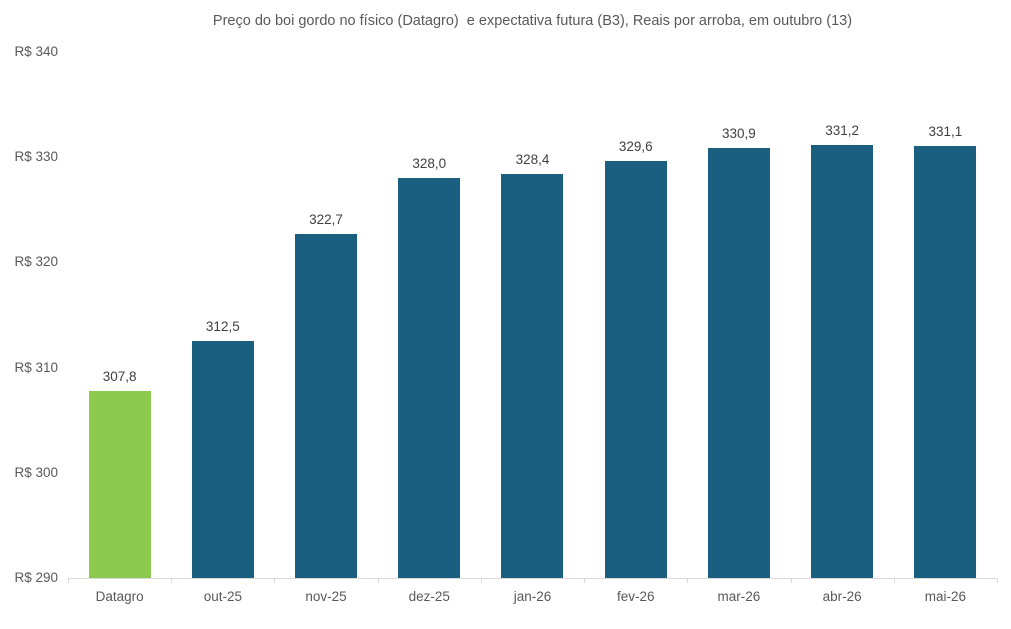 This screenshot has height=629, width=1011. Describe the element at coordinates (36, 157) in the screenshot. I see `y-axis-label: R$ 330` at that location.